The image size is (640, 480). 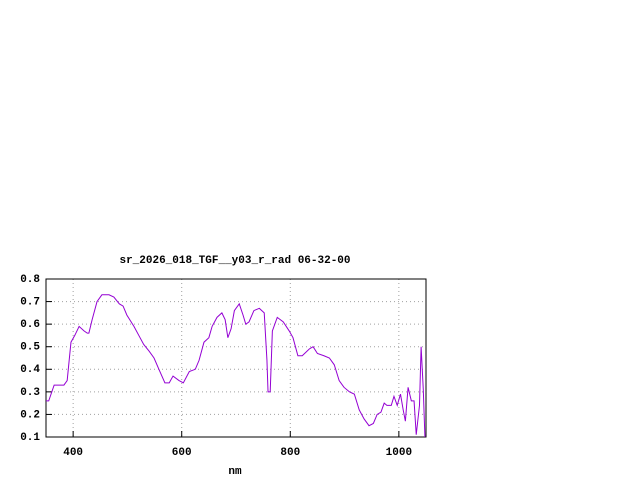 I want to click on x-tick-label: 1000, so click(x=399, y=453).